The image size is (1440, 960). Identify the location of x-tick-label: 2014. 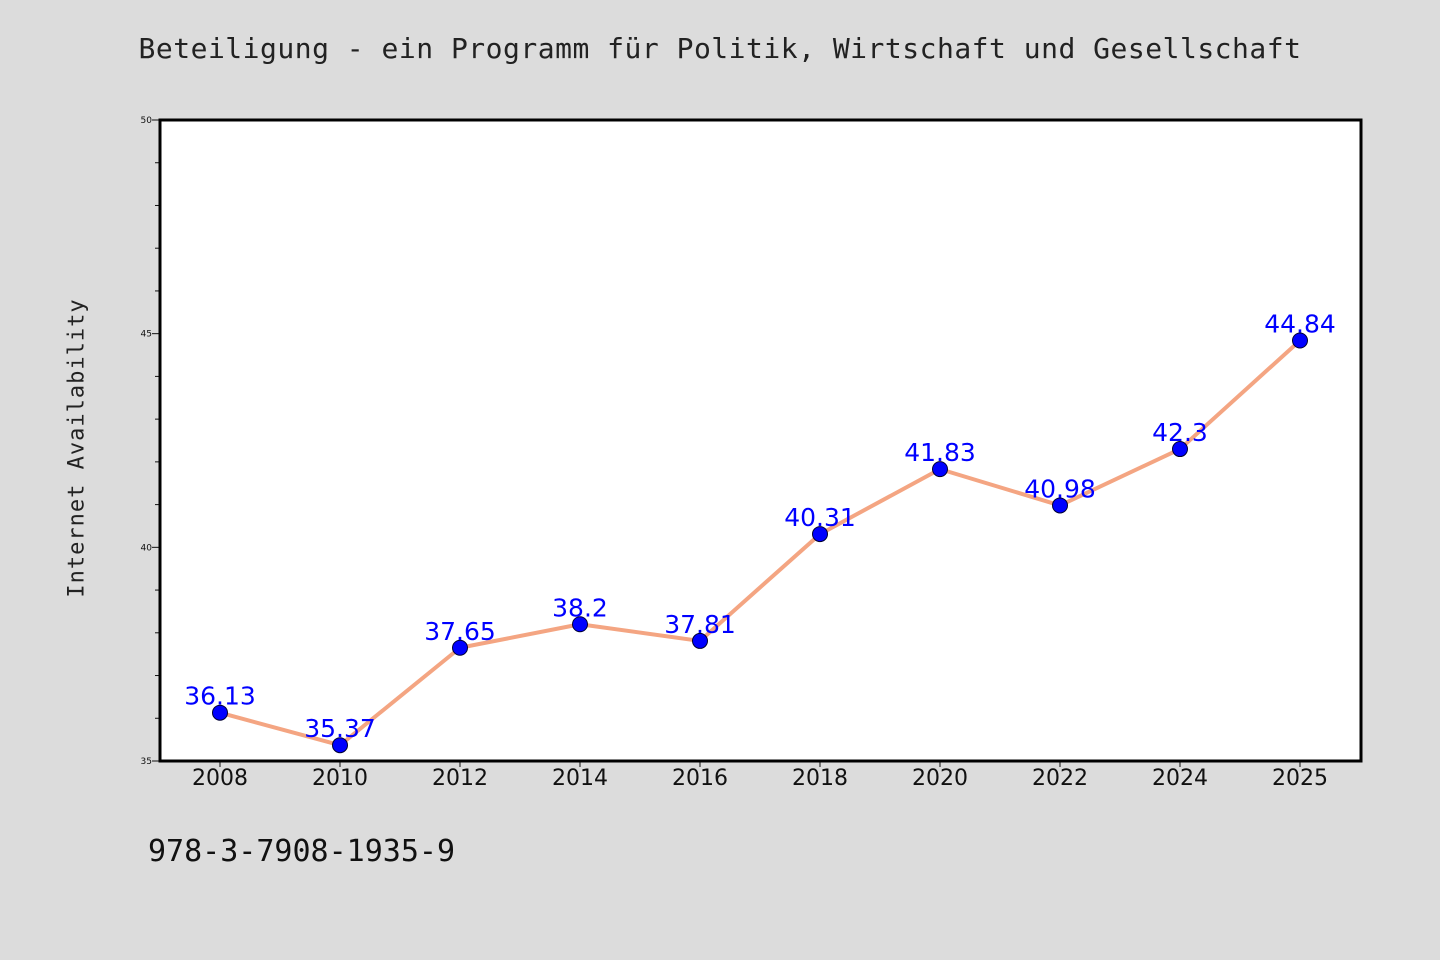
(580, 778).